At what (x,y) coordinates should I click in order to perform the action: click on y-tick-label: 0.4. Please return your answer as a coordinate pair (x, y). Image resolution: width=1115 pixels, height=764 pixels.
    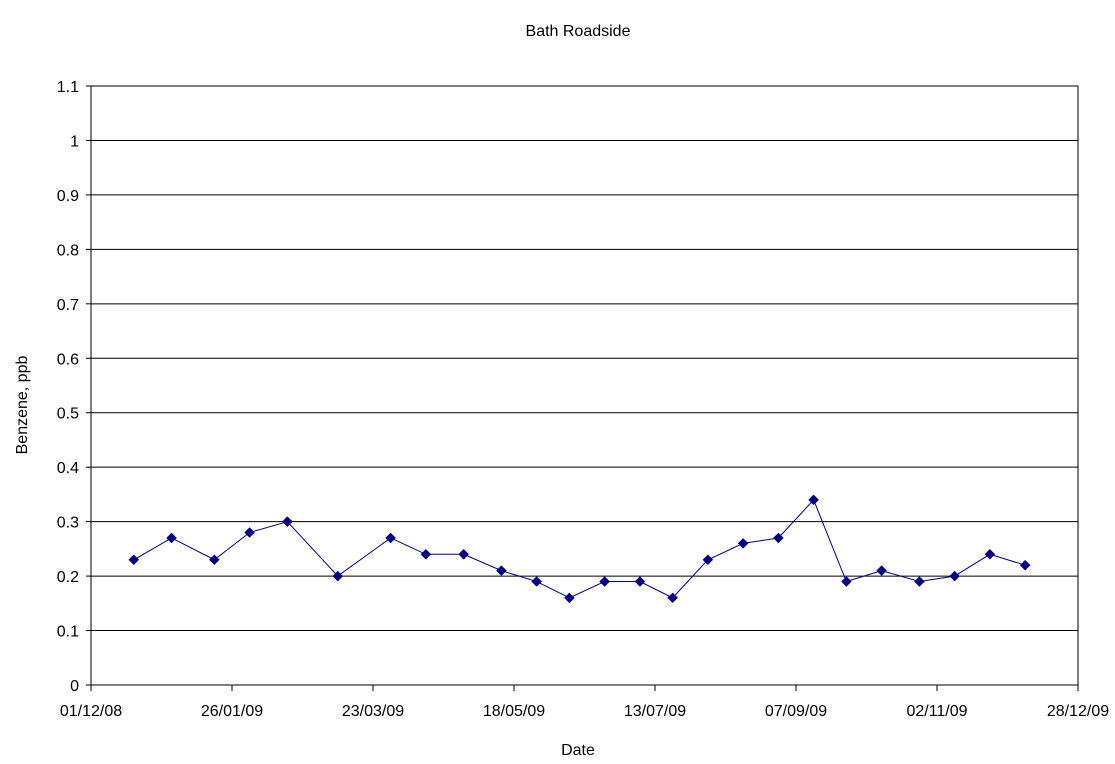
    Looking at the image, I should click on (68, 468).